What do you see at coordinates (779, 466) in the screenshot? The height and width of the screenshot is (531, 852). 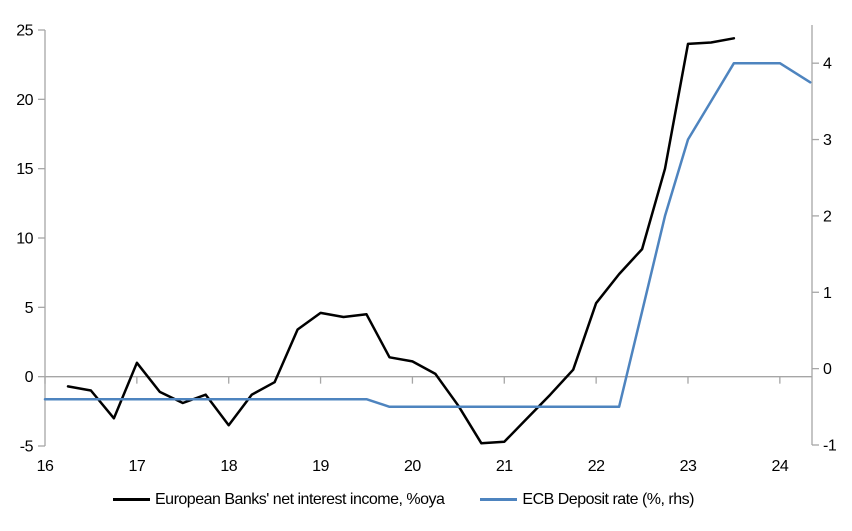 I see `x-tick-label: 24` at bounding box center [779, 466].